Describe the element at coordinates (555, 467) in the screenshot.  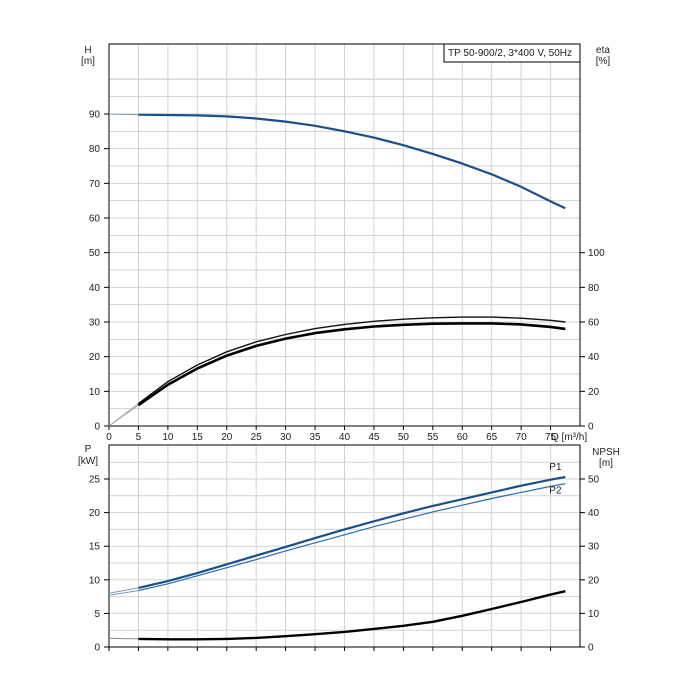
I see `series-label-p1: P1` at that location.